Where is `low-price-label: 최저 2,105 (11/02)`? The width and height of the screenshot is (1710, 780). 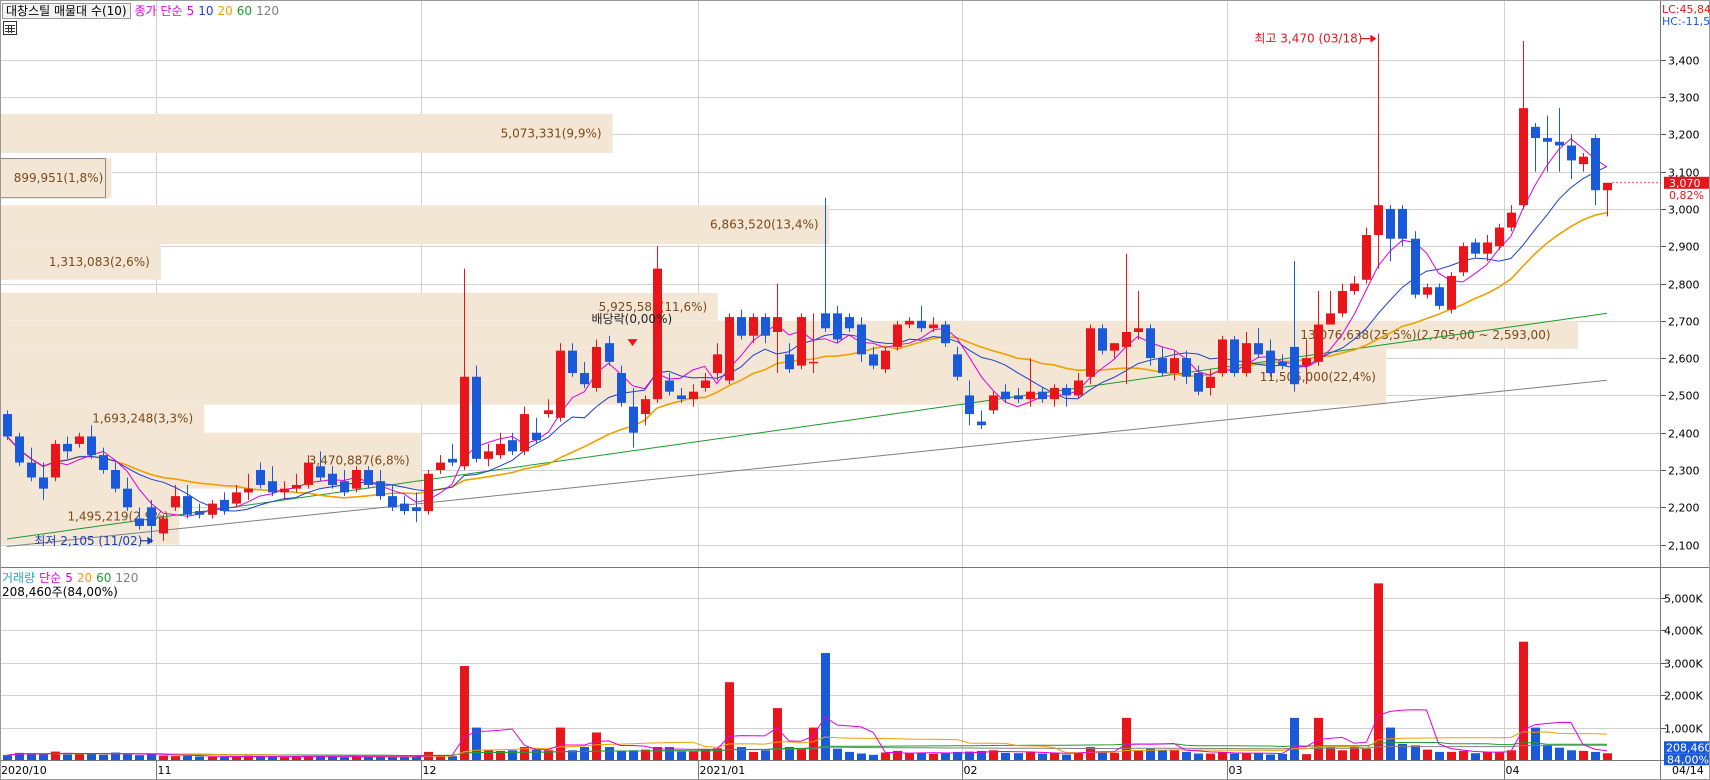
low-price-label: 최저 2,105 (11/02) is located at coordinates (88, 541).